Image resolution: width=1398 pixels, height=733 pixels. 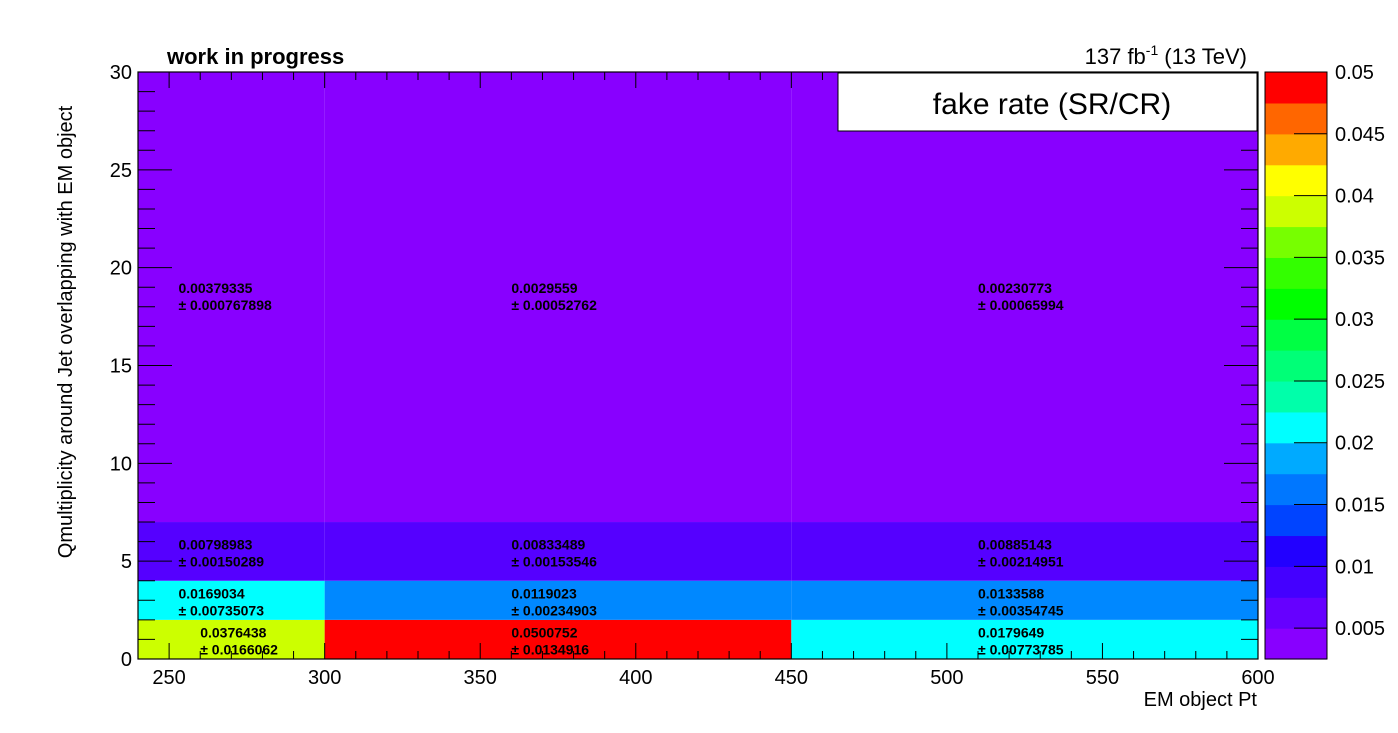 I want to click on cell-value-label: 0.0029559, so click(x=544, y=288).